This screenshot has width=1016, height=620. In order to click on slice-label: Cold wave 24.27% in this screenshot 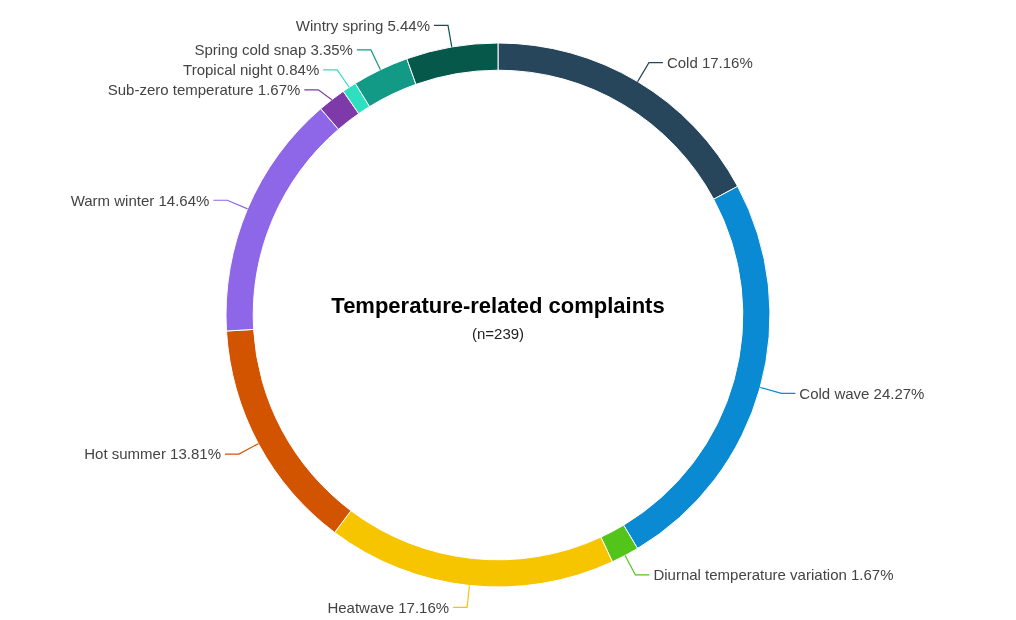, I will do `click(862, 393)`.